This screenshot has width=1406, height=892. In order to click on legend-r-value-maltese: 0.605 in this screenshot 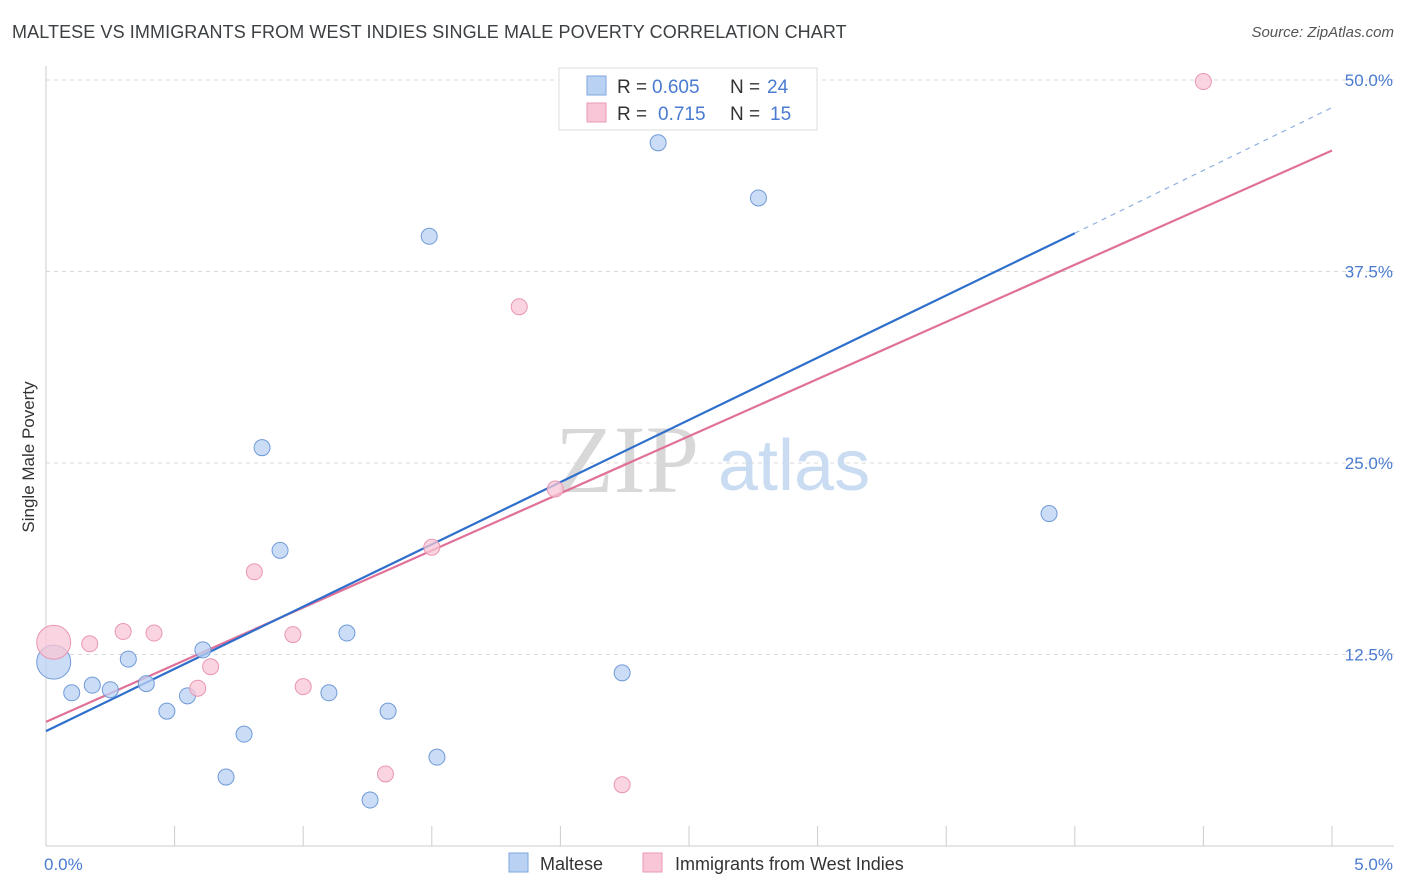, I will do `click(676, 87)`.